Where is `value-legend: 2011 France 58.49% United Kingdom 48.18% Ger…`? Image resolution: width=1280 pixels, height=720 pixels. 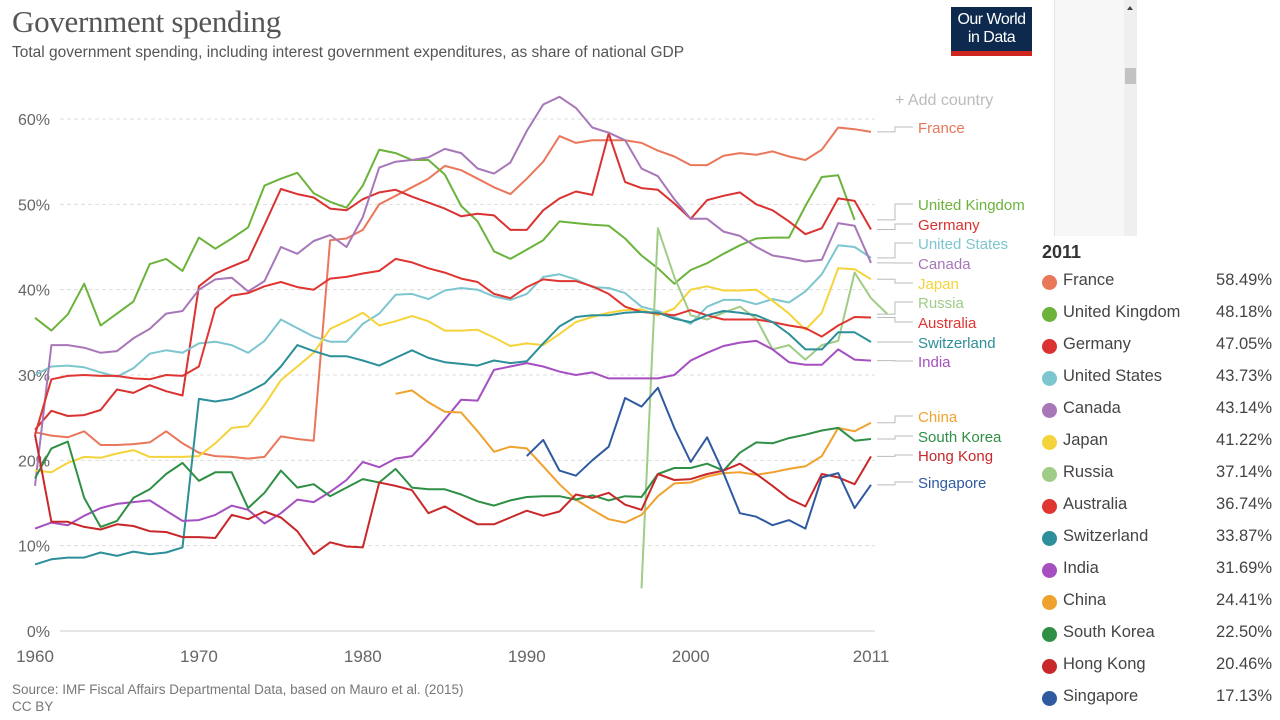 value-legend: 2011 France 58.49% United Kingdom 48.18% Ger… is located at coordinates (1161, 478).